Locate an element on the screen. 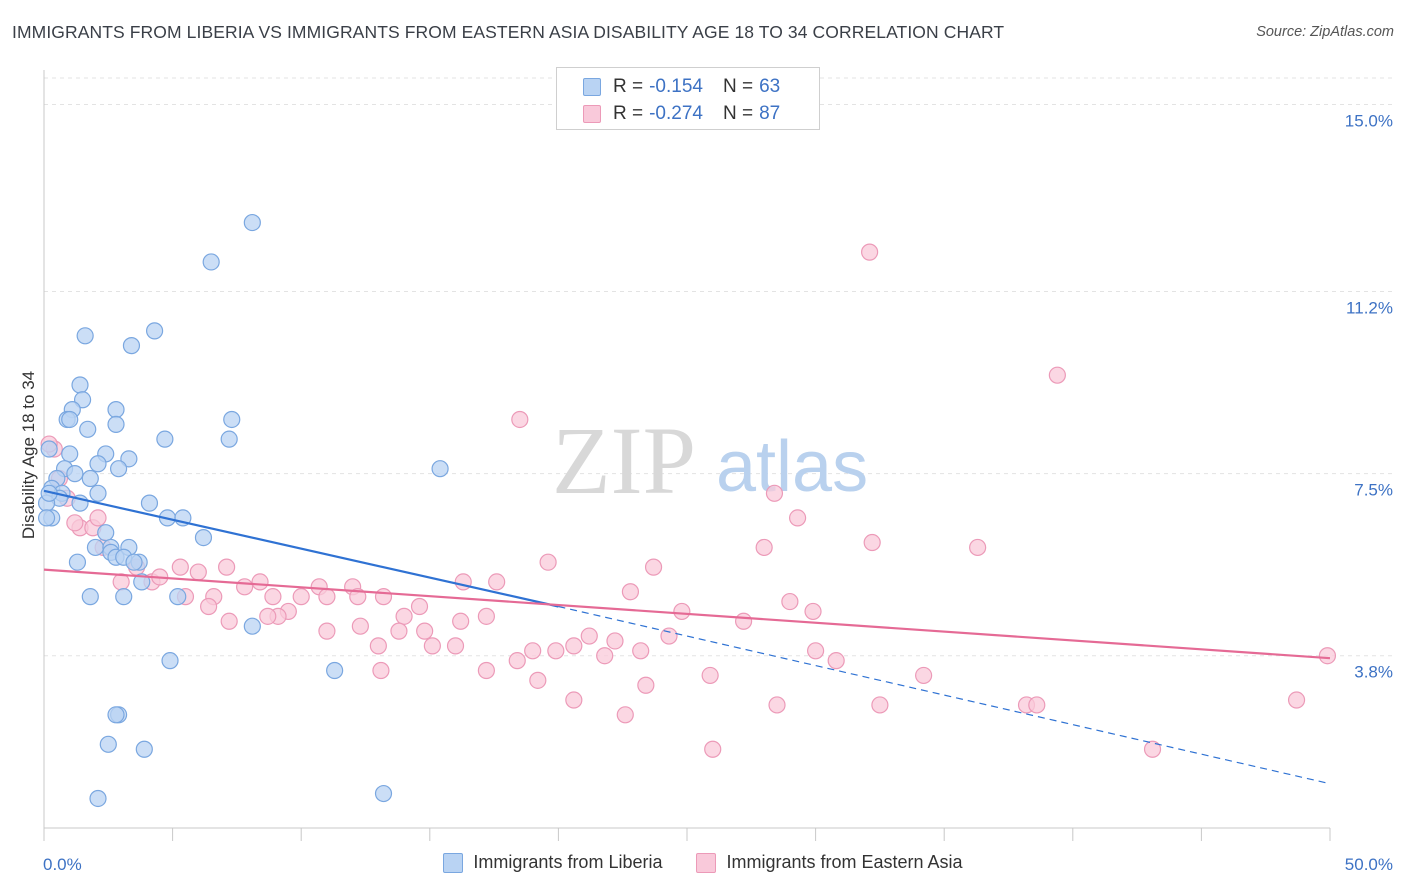  legend-label-liberia: Immigrants from Liberia is located at coordinates (568, 862).